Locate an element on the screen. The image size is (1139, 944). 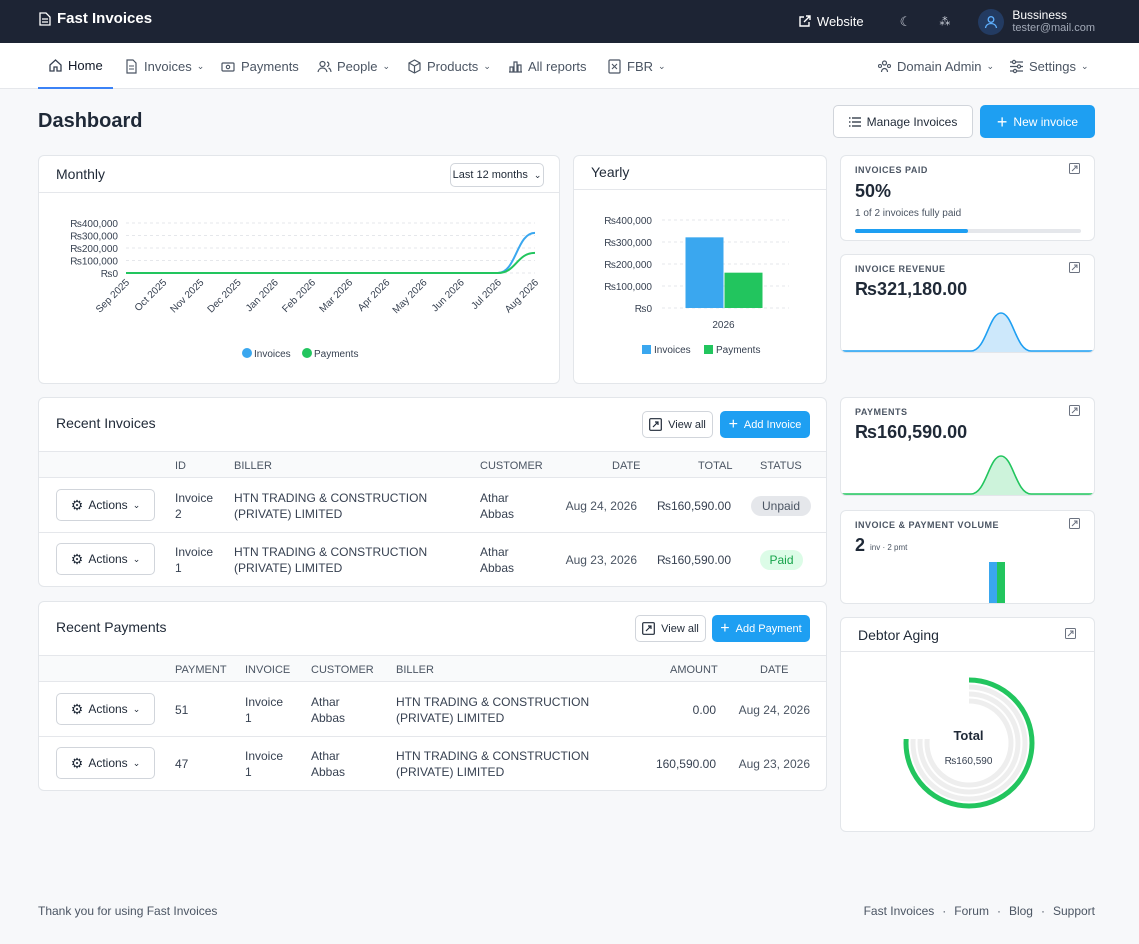
nav-invoices: Invoices ⌄ is located at coordinates (164, 66).